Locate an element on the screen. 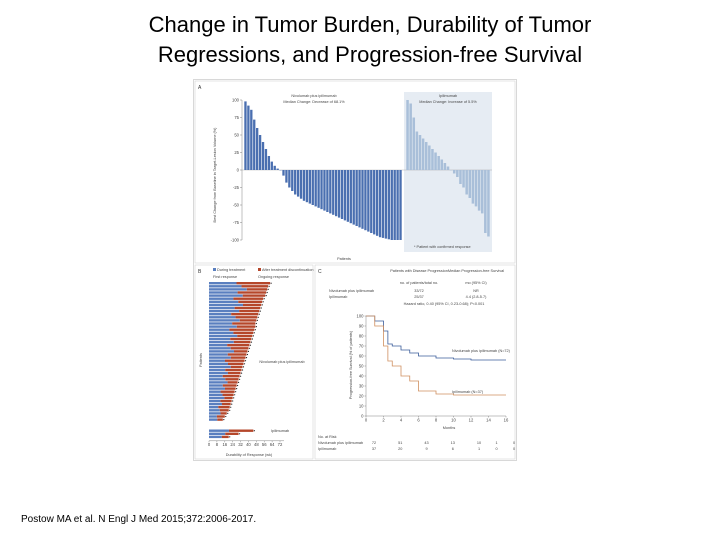 The width and height of the screenshot is (720, 540). group-label-ipi: Ipilimumab is located at coordinates (280, 431).